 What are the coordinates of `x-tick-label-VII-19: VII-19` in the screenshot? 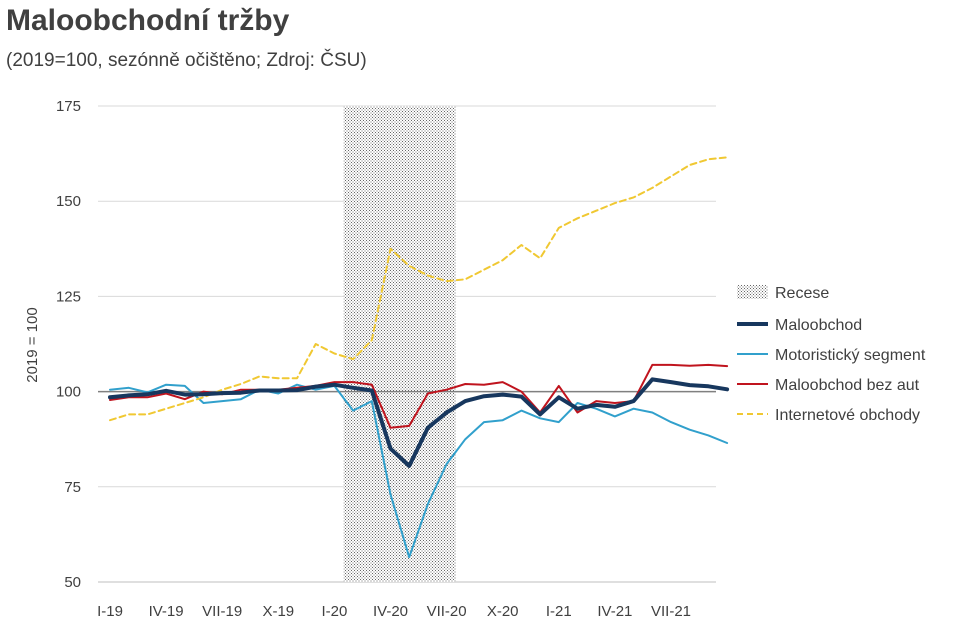 It's located at (222, 611).